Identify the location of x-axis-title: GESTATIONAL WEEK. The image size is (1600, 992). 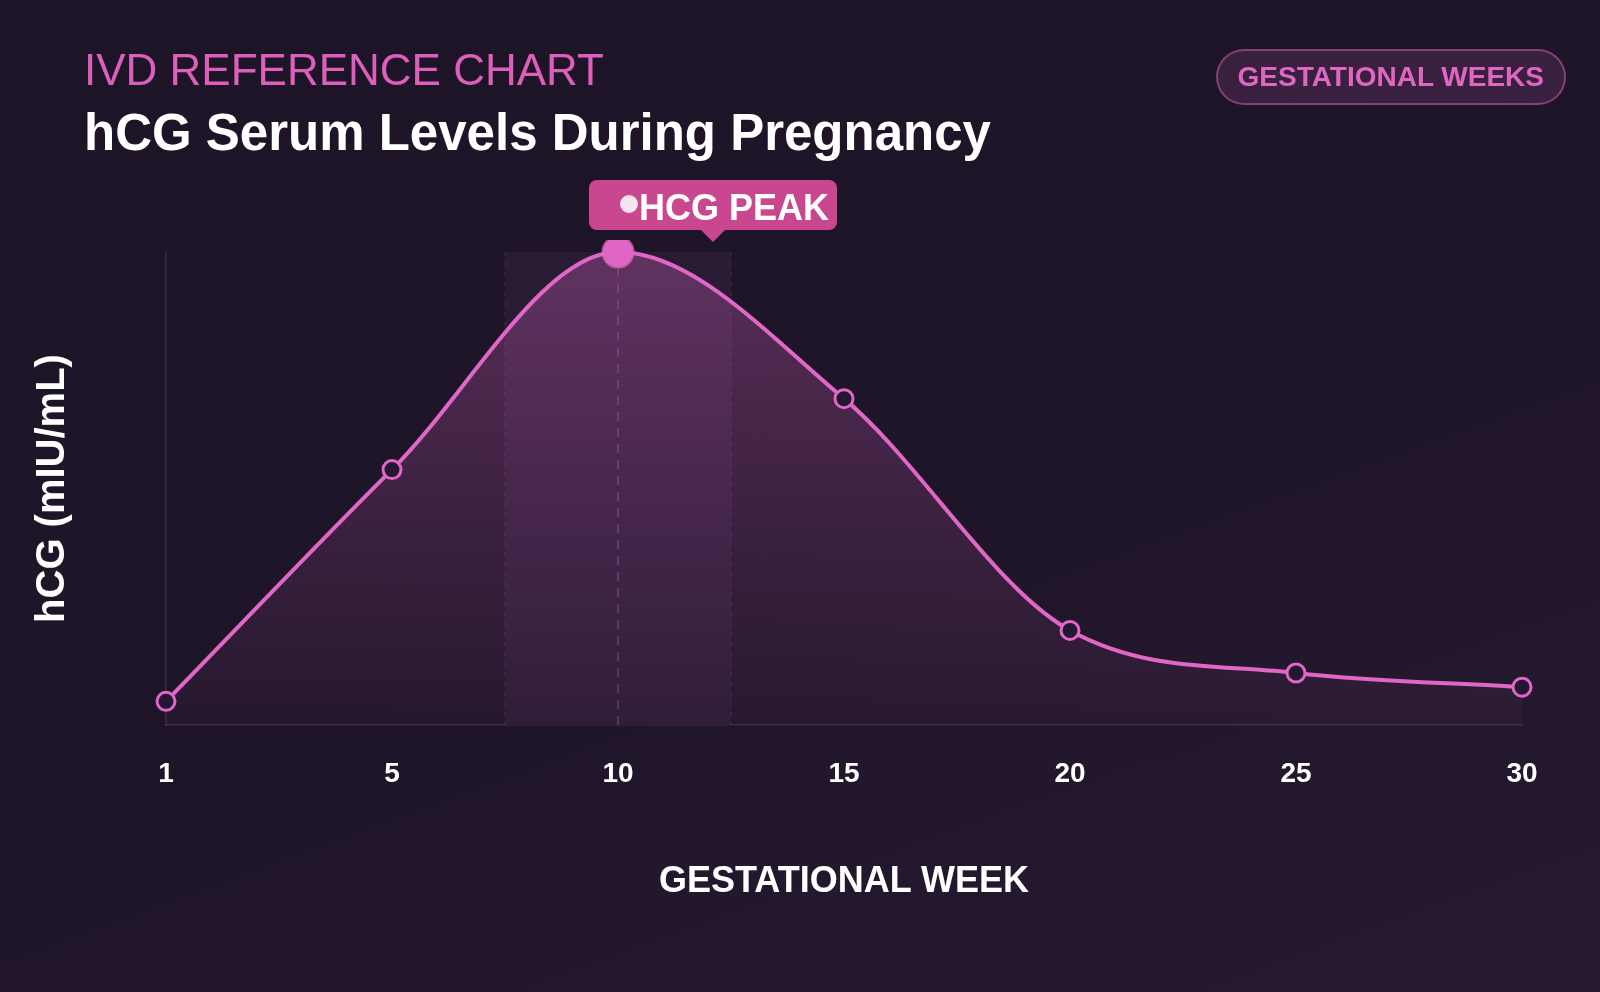
(844, 880).